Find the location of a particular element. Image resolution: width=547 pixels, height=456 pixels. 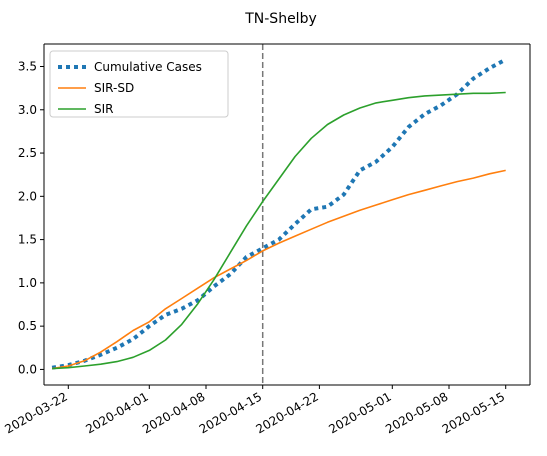

x-tick-label-4: 2020-04-22 is located at coordinates (286, 412).